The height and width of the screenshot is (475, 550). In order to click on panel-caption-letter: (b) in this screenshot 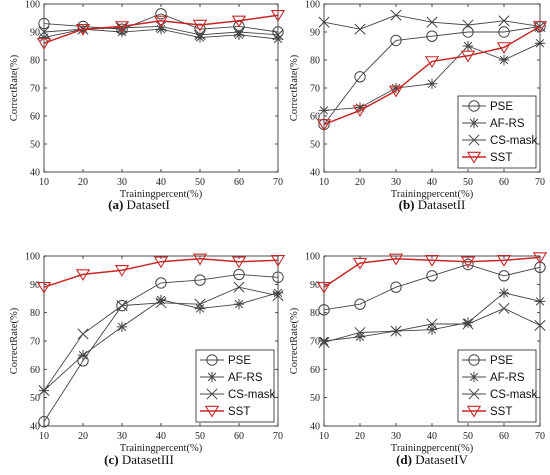, I will do `click(406, 204)`.